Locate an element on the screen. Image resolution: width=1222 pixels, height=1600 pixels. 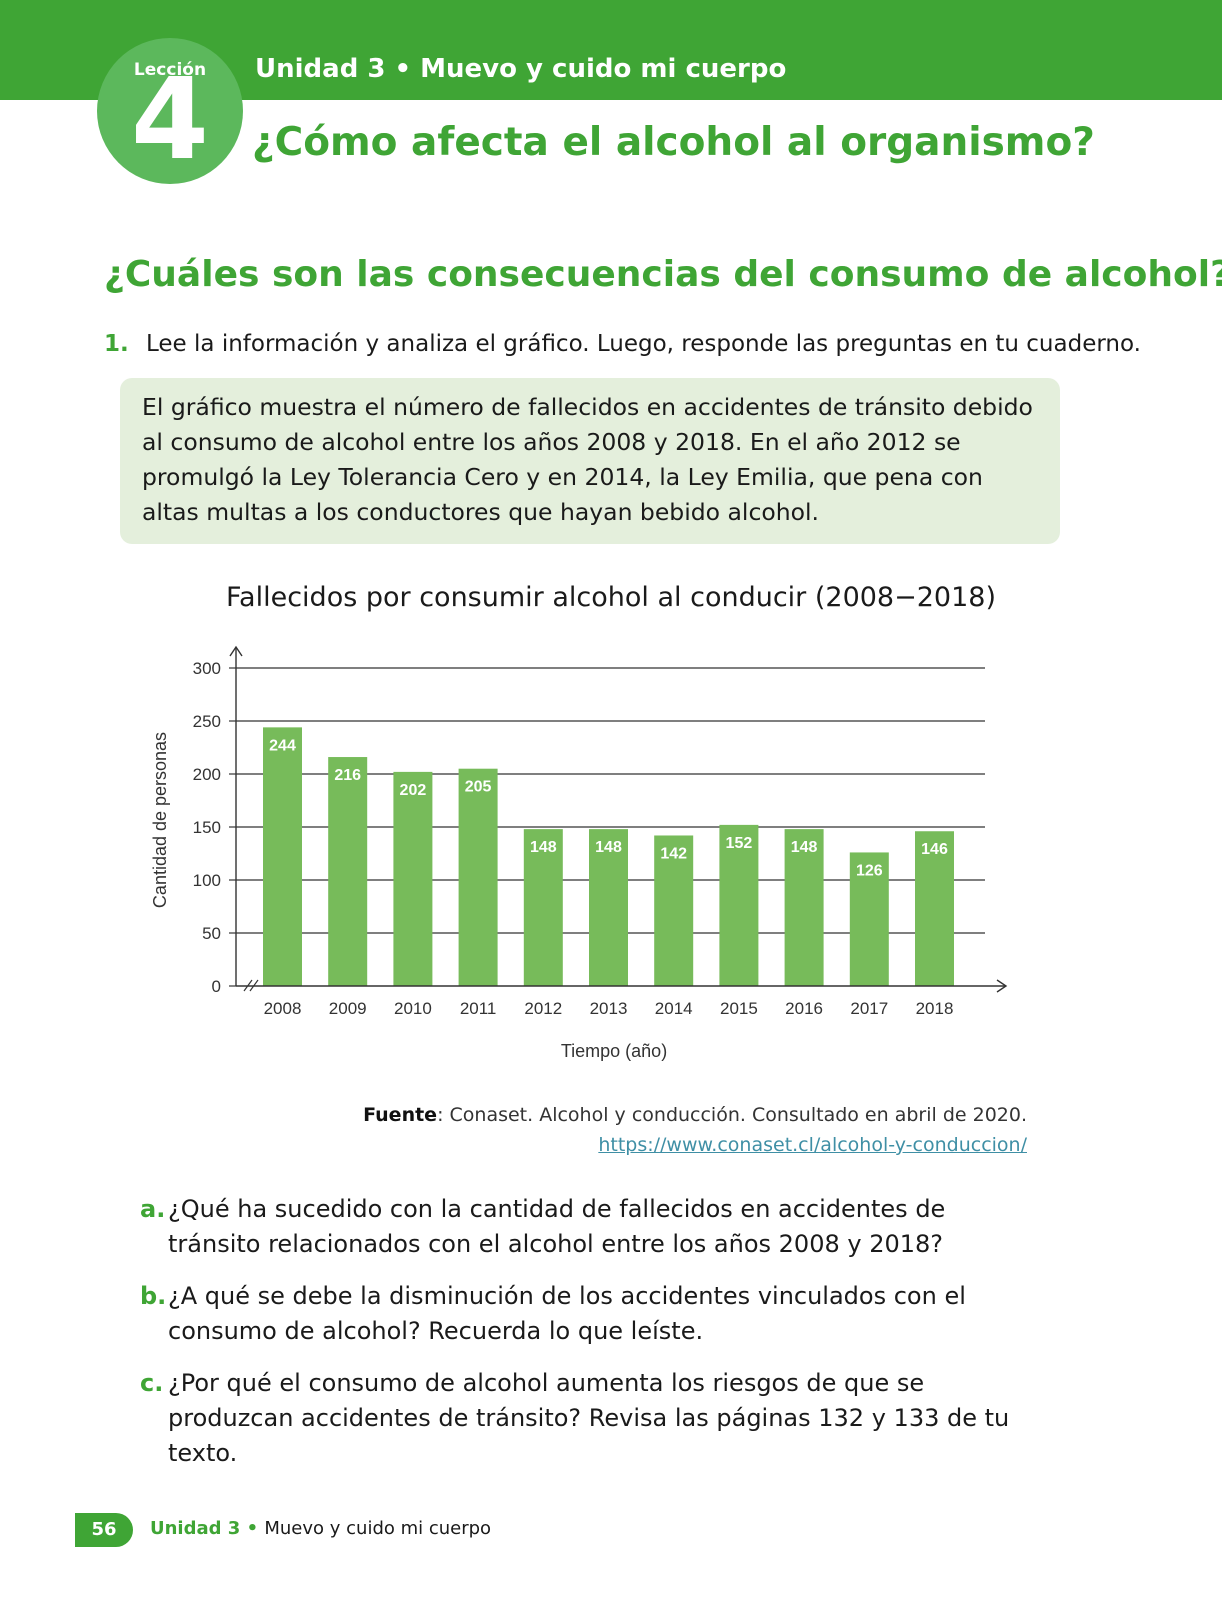
x-tick-label: 2013 is located at coordinates (609, 1008).